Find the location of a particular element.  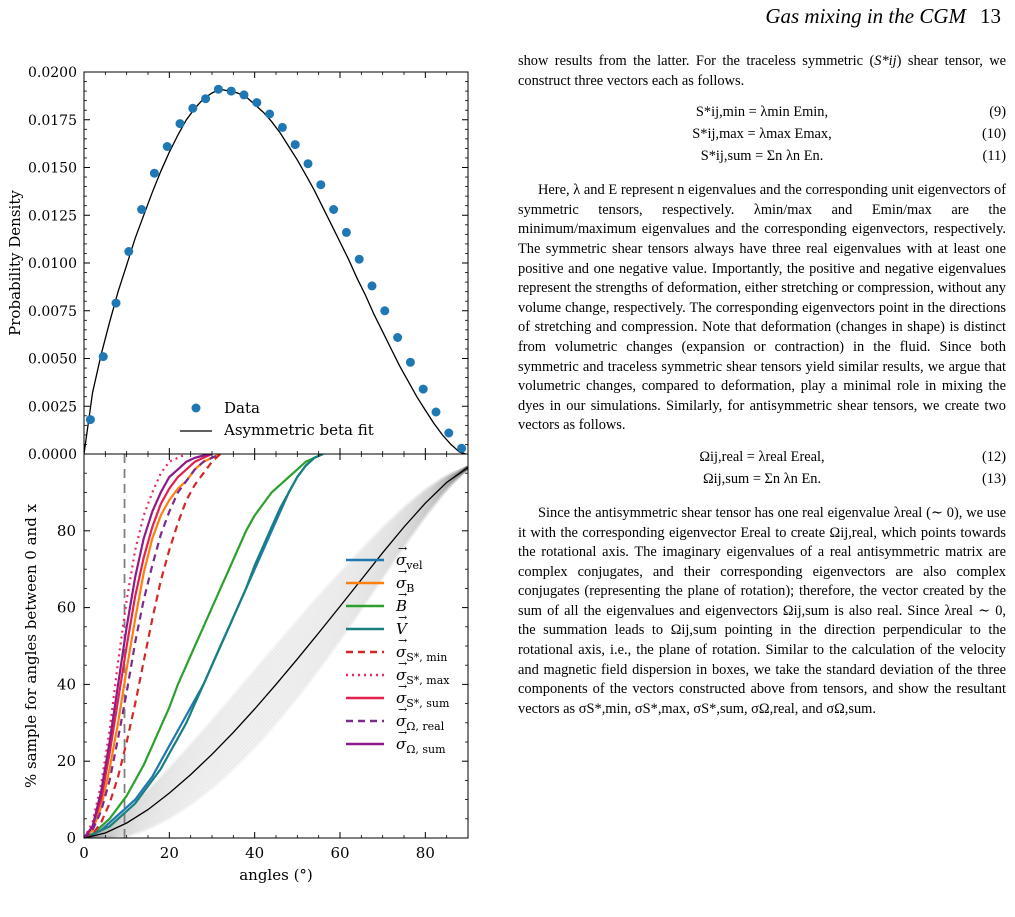

equation-11-number: (11) is located at coordinates (994, 156).